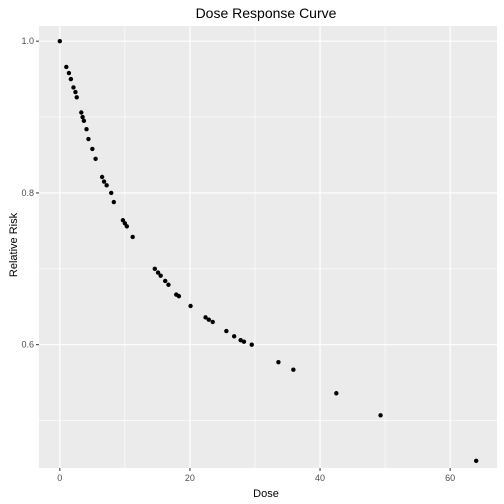  Describe the element at coordinates (320, 478) in the screenshot. I see `x-tick-label: 40` at that location.